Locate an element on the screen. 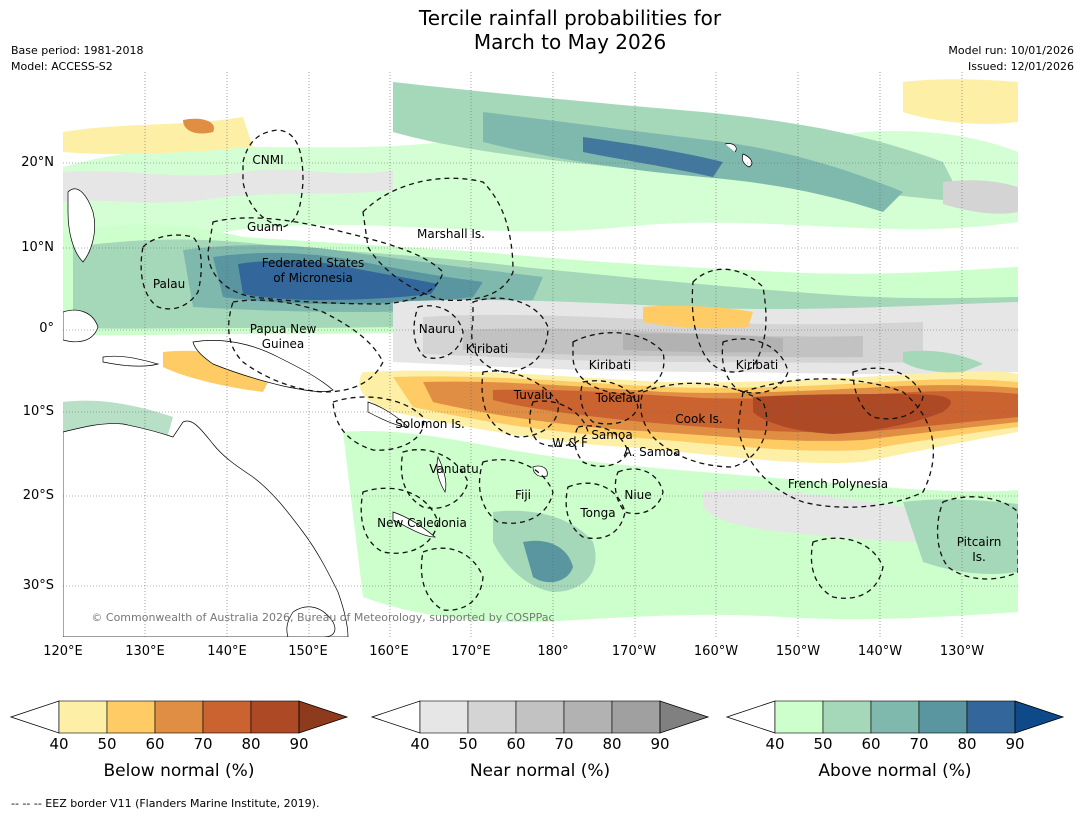  borneo-landmass is located at coordinates (81, 326).